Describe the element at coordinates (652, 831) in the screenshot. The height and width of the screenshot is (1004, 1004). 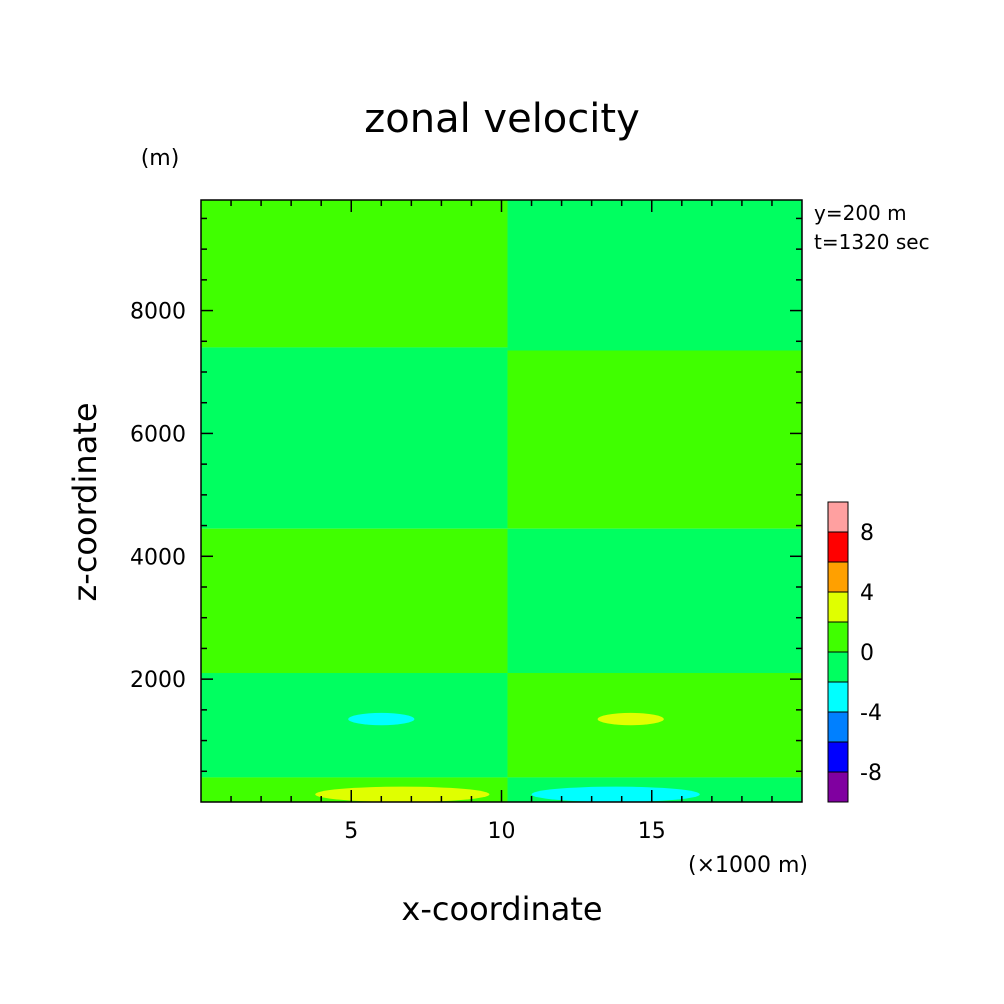
I see `x-tick-label: 15` at that location.